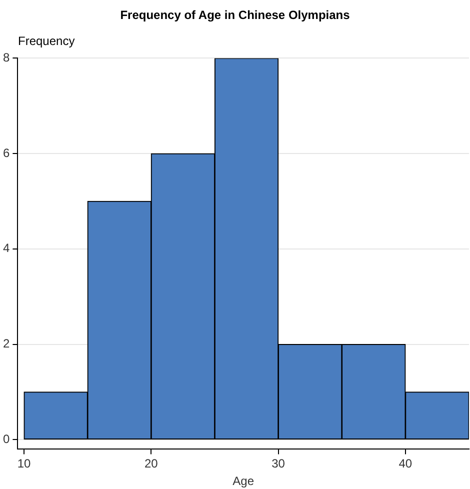 The height and width of the screenshot is (489, 470). What do you see at coordinates (6, 343) in the screenshot?
I see `y-tick-label: 2` at bounding box center [6, 343].